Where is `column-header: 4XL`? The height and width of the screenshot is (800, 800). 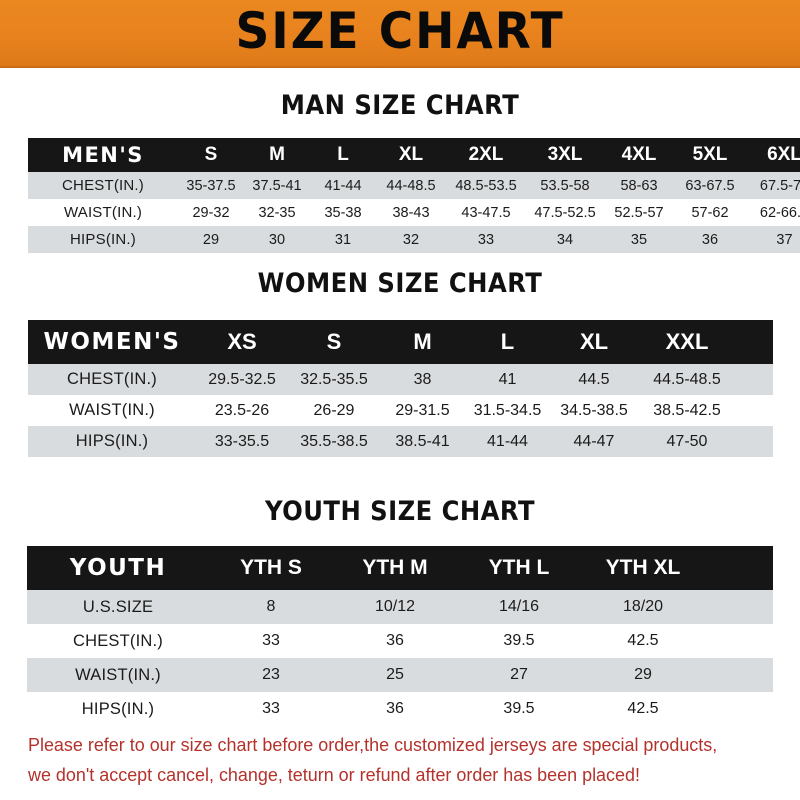 column-header: 4XL is located at coordinates (639, 155).